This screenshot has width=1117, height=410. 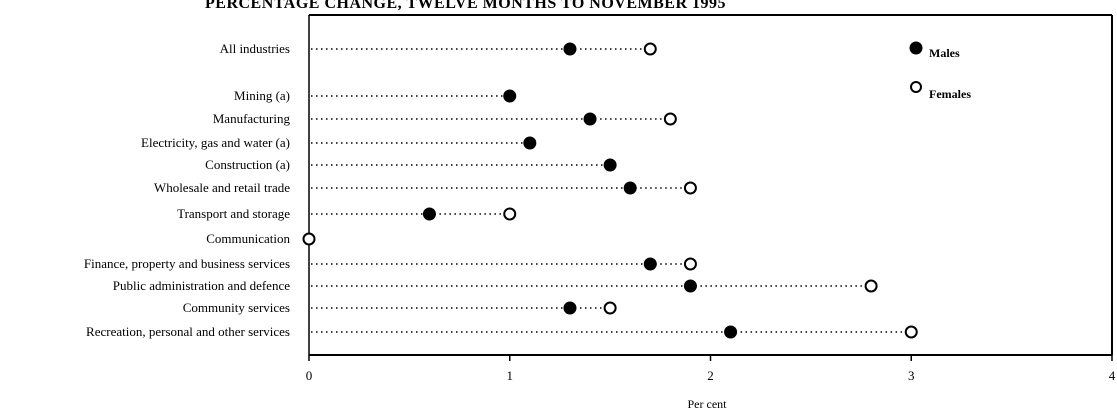 What do you see at coordinates (950, 94) in the screenshot?
I see `legend-female-label: Females` at bounding box center [950, 94].